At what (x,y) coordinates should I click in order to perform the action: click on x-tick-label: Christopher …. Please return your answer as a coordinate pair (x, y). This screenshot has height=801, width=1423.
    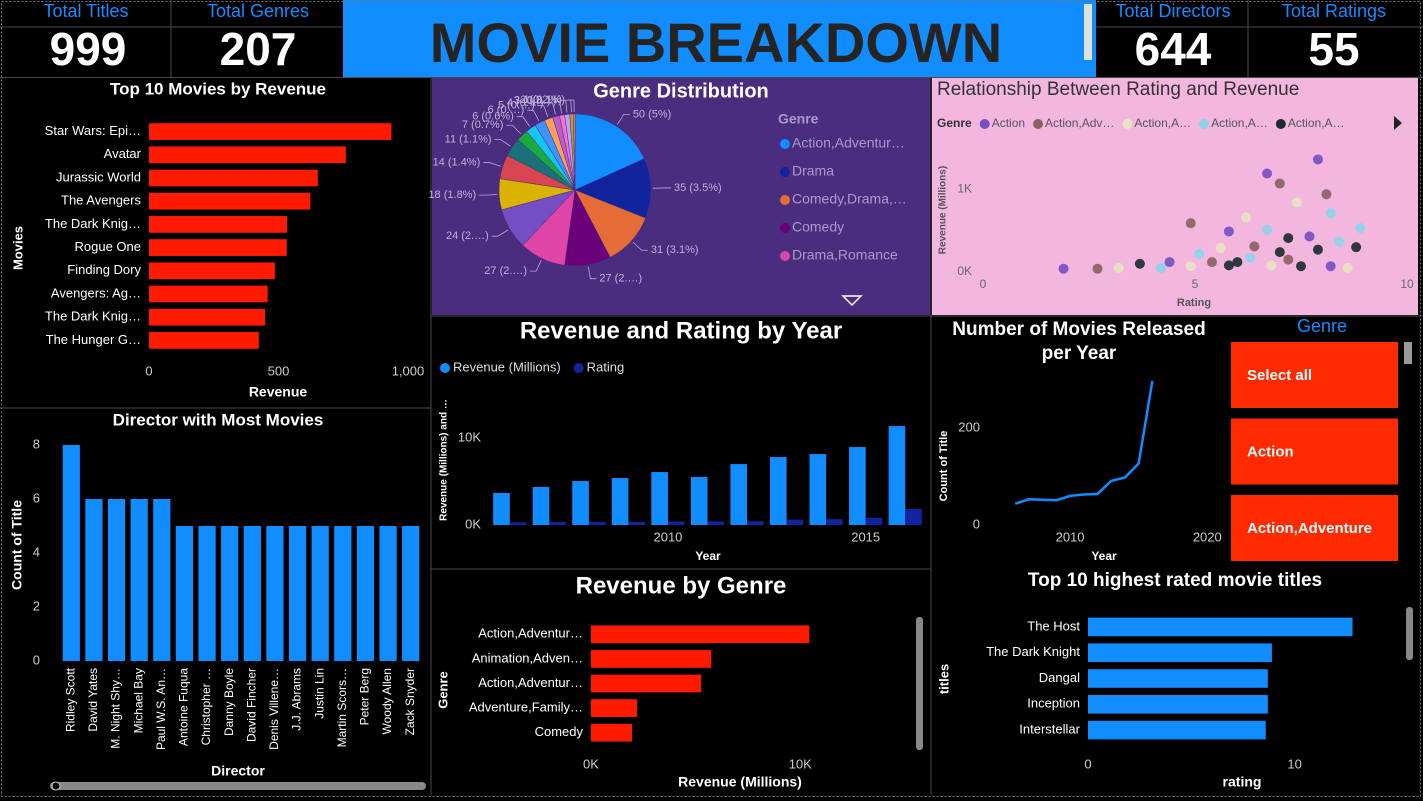
    Looking at the image, I should click on (206, 706).